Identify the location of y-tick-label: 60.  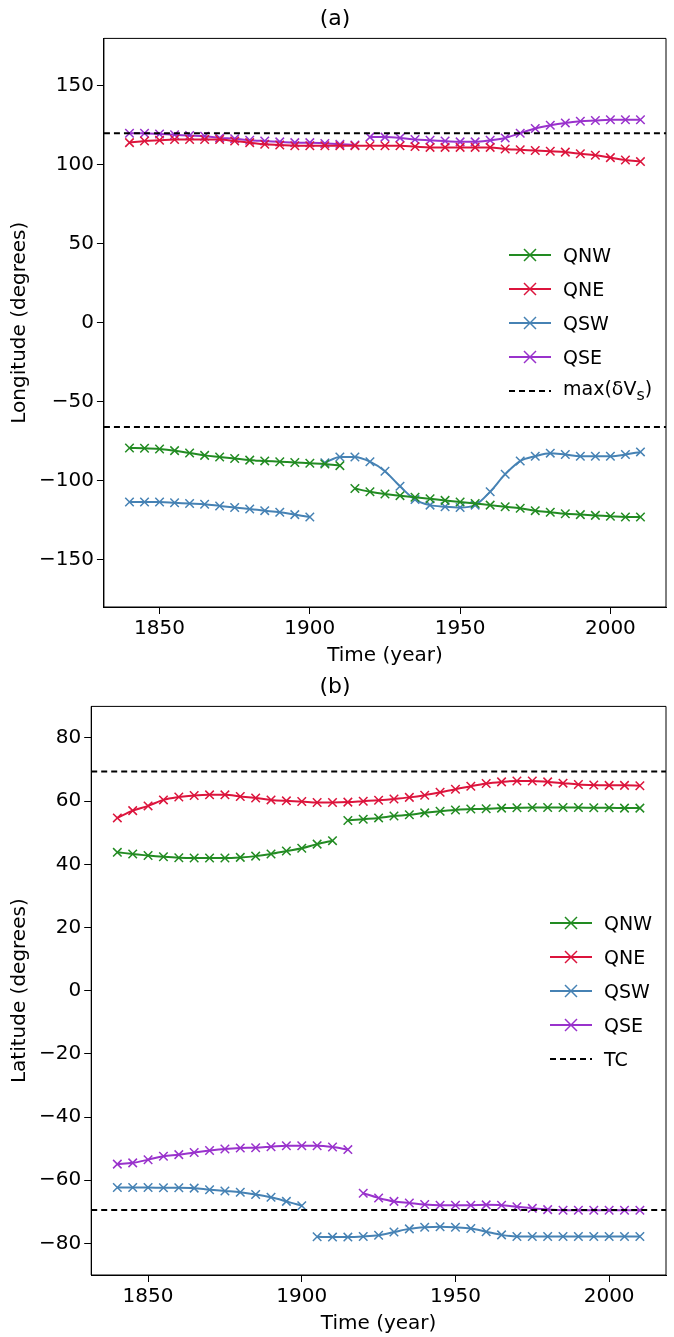
(68, 799).